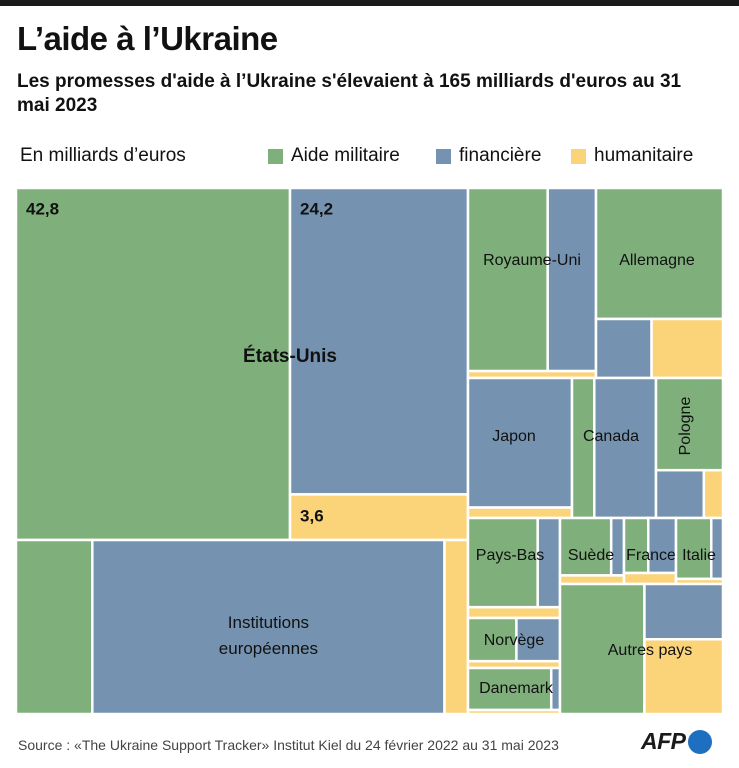 This screenshot has width=739, height=768. Describe the element at coordinates (316, 208) in the screenshot. I see `value-label-us-financial: 24,2` at that location.